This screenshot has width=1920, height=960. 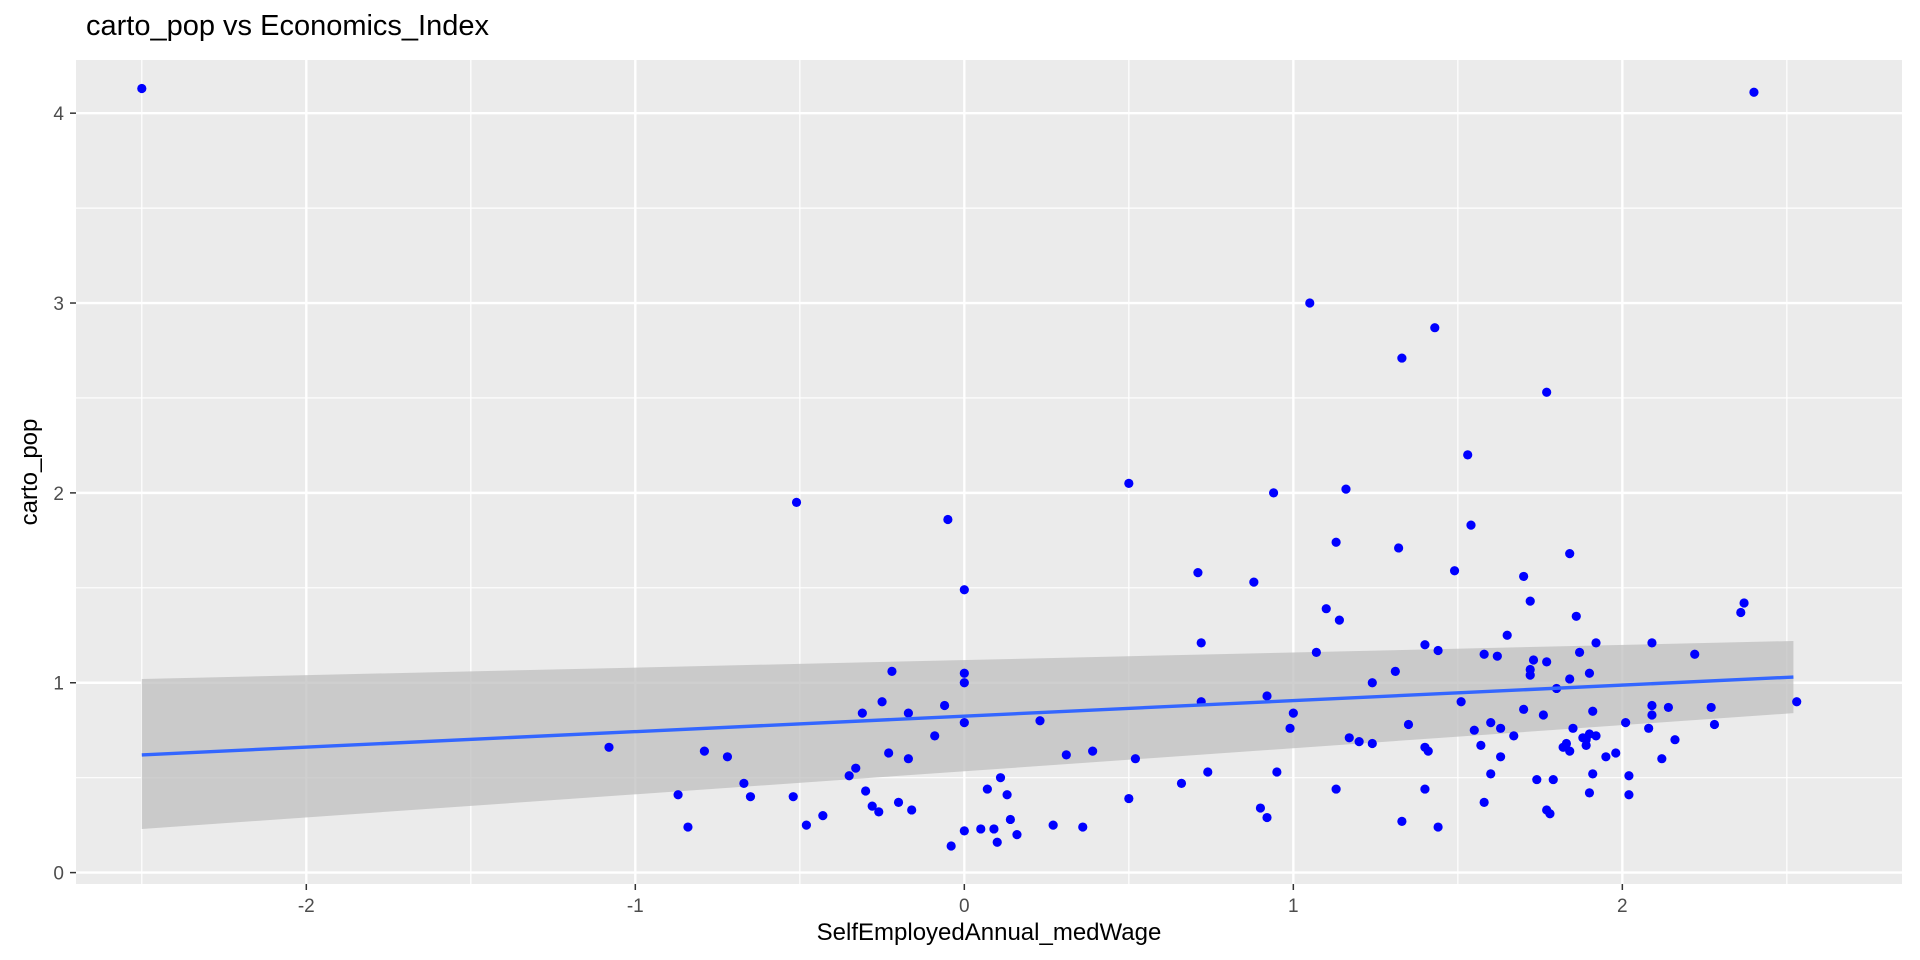 I want to click on x-tick-label: 2, so click(x=1622, y=906).